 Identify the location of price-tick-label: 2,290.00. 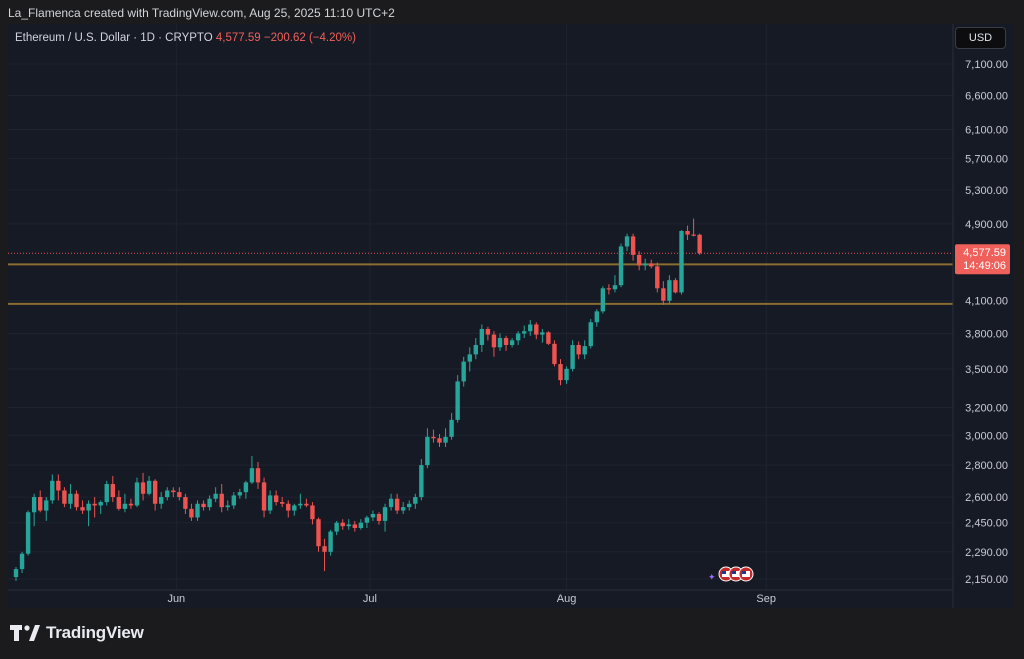
(986, 553).